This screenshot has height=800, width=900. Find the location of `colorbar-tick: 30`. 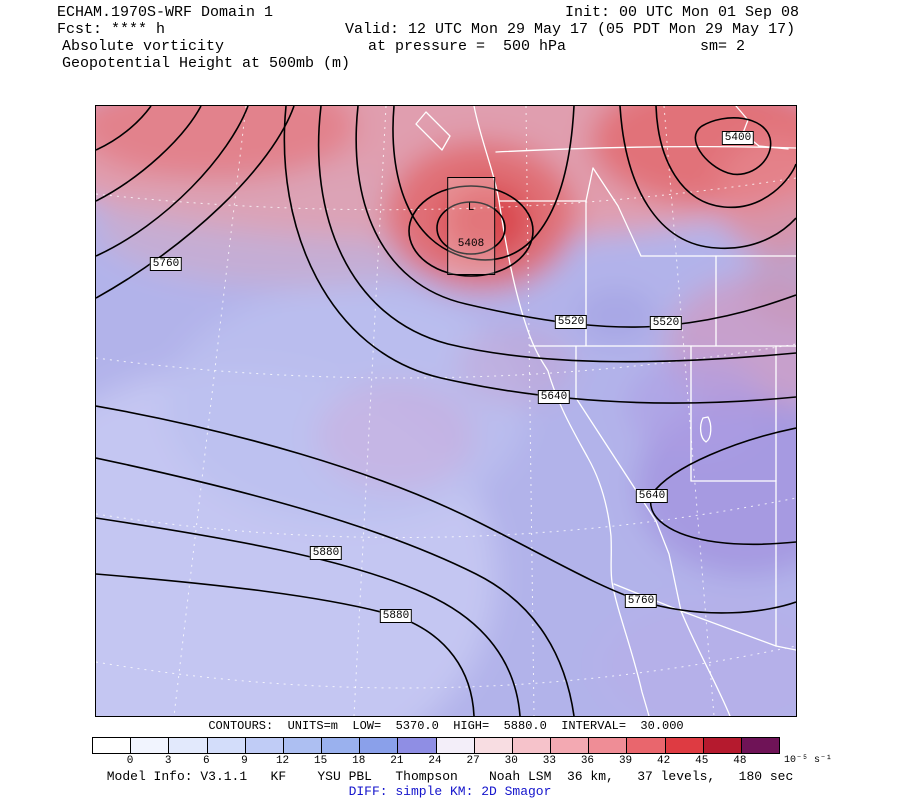

colorbar-tick: 30 is located at coordinates (511, 761).